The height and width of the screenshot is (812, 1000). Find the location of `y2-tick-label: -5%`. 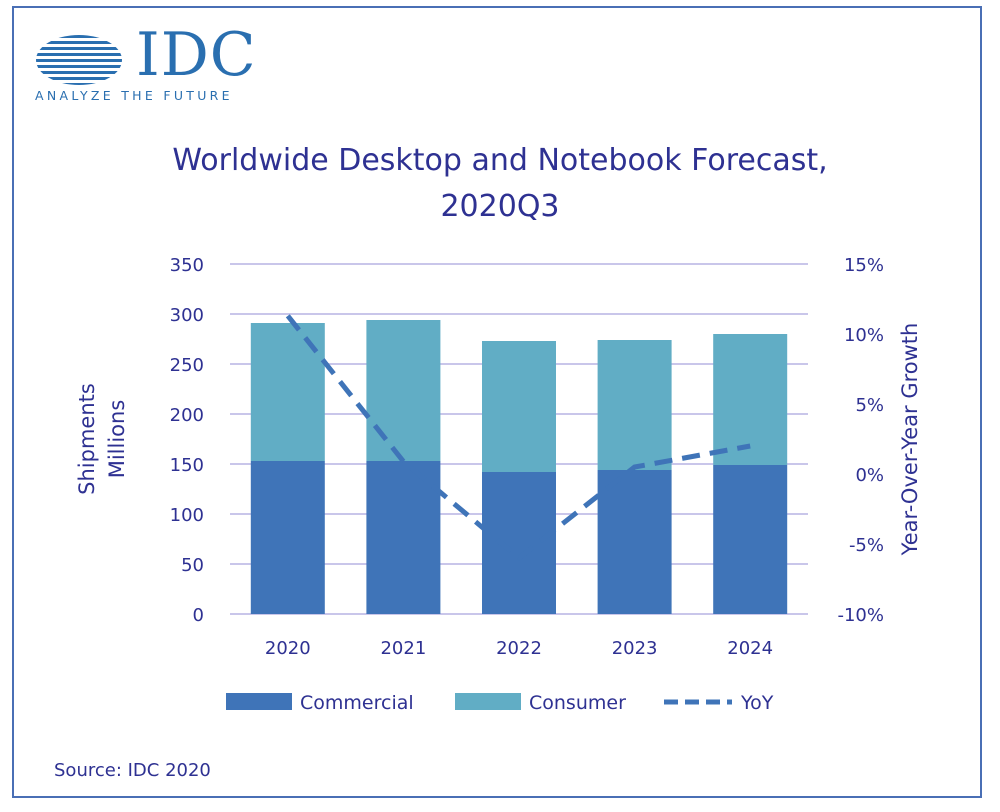

y2-tick-label: -5% is located at coordinates (866, 545).